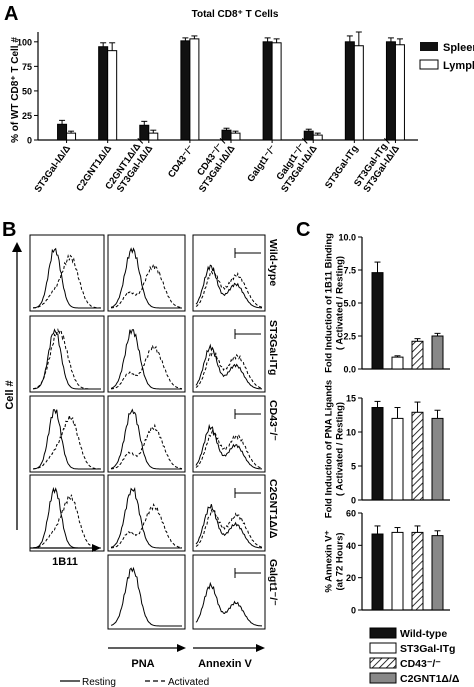  I want to click on histogram-box-r2-c1, so click(146, 434).